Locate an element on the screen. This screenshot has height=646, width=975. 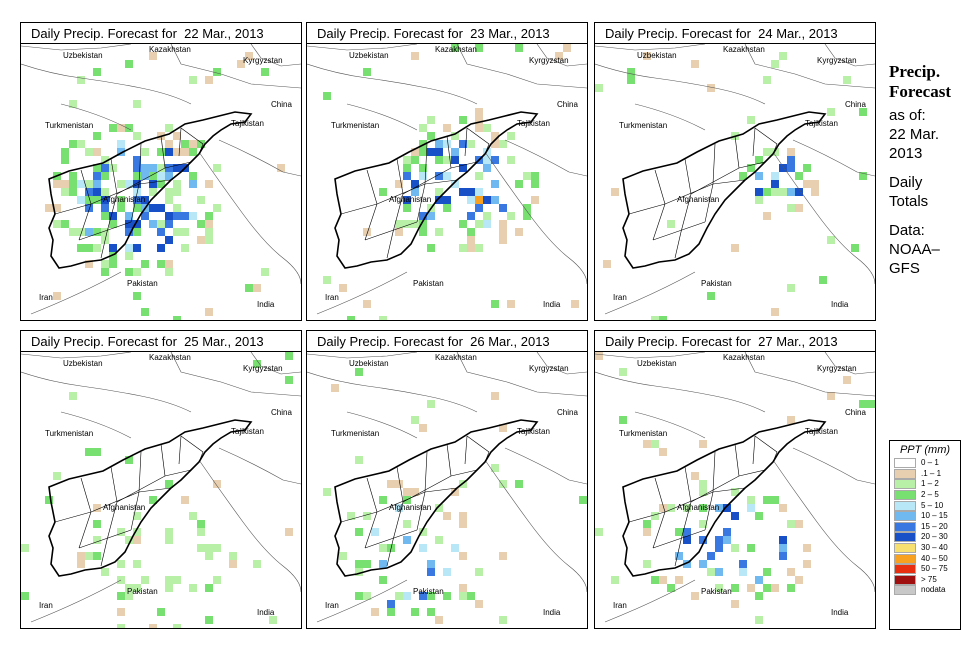
country-label-china: China is located at coordinates (281, 412).